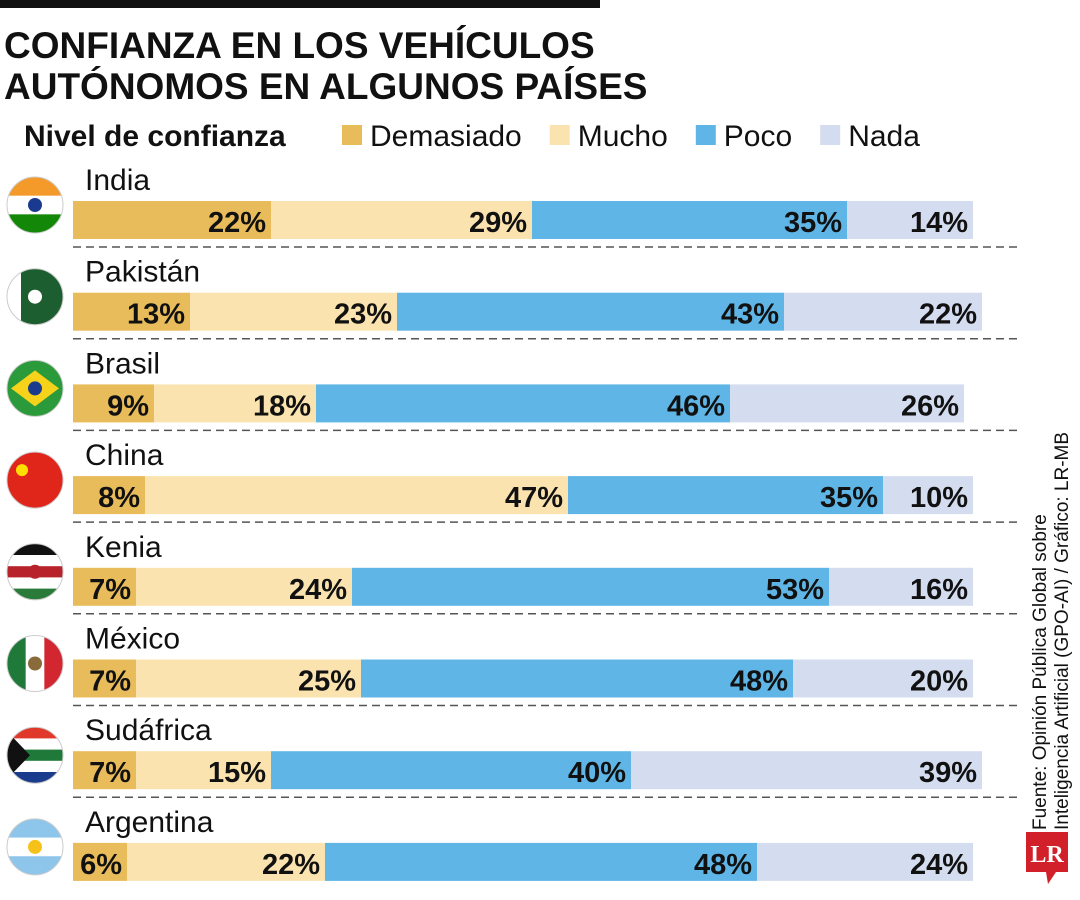 The width and height of the screenshot is (1080, 900). I want to click on category-label: Argentina, so click(149, 822).